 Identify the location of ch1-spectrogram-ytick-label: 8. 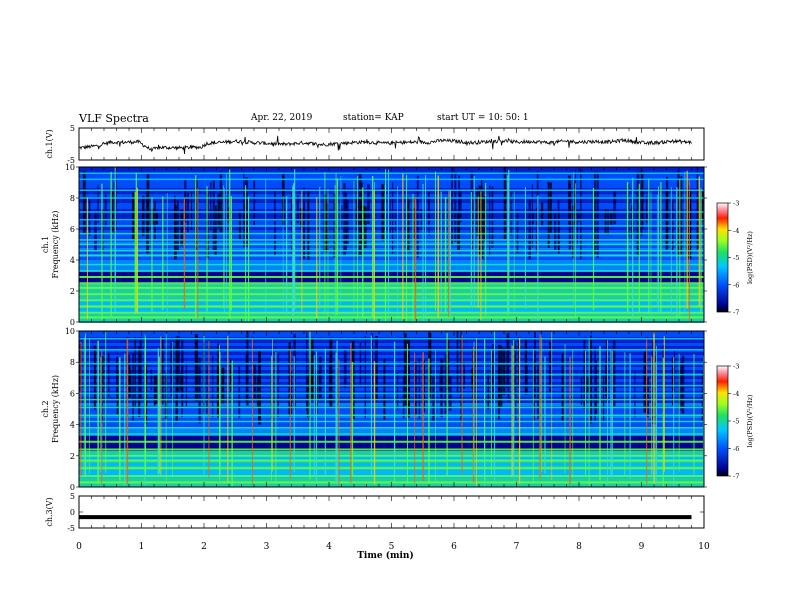
(72, 198).